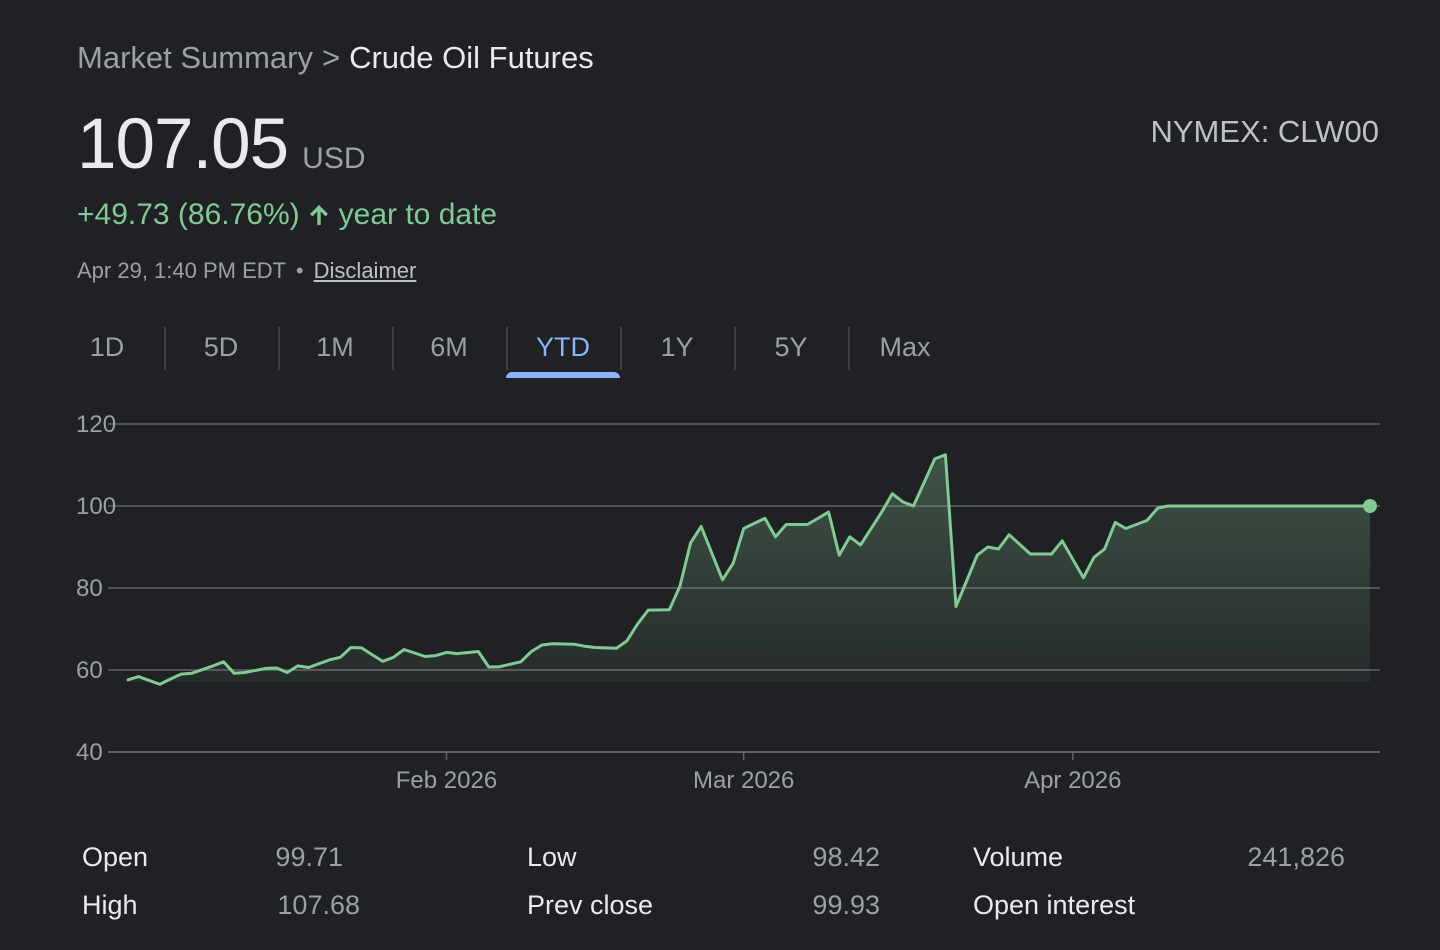 Image resolution: width=1440 pixels, height=950 pixels. Describe the element at coordinates (335, 351) in the screenshot. I see `tab-1m: 1M` at that location.